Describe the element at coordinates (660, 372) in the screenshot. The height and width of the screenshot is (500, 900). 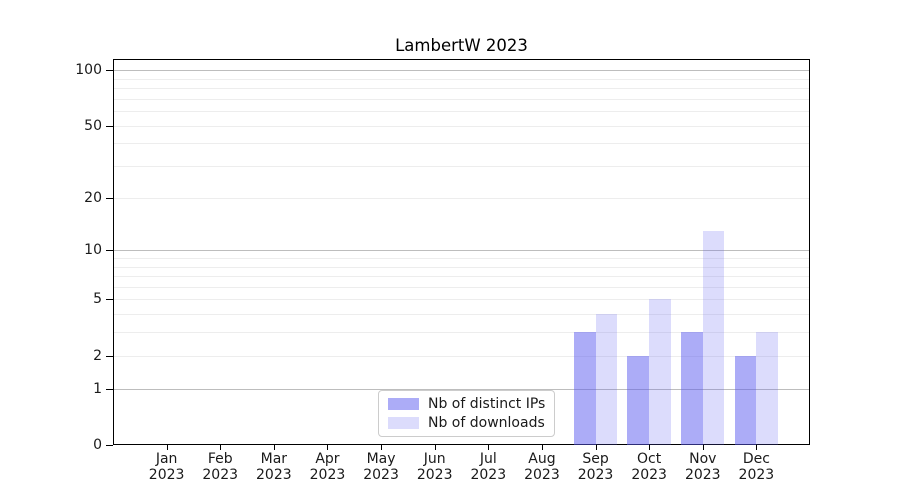
I see `bar-nb-of-downloads-oct` at that location.